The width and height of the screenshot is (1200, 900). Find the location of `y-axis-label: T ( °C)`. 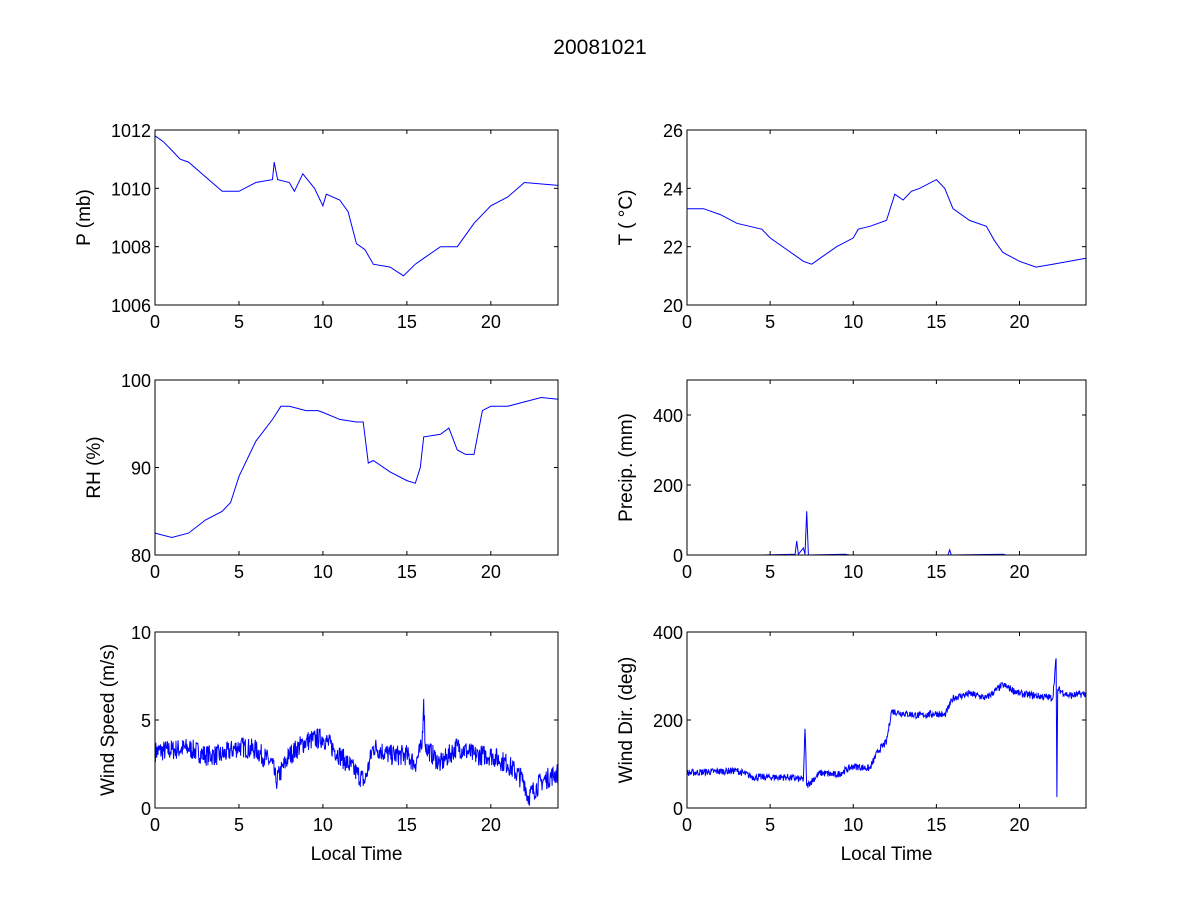

y-axis-label: T ( °C) is located at coordinates (626, 218).